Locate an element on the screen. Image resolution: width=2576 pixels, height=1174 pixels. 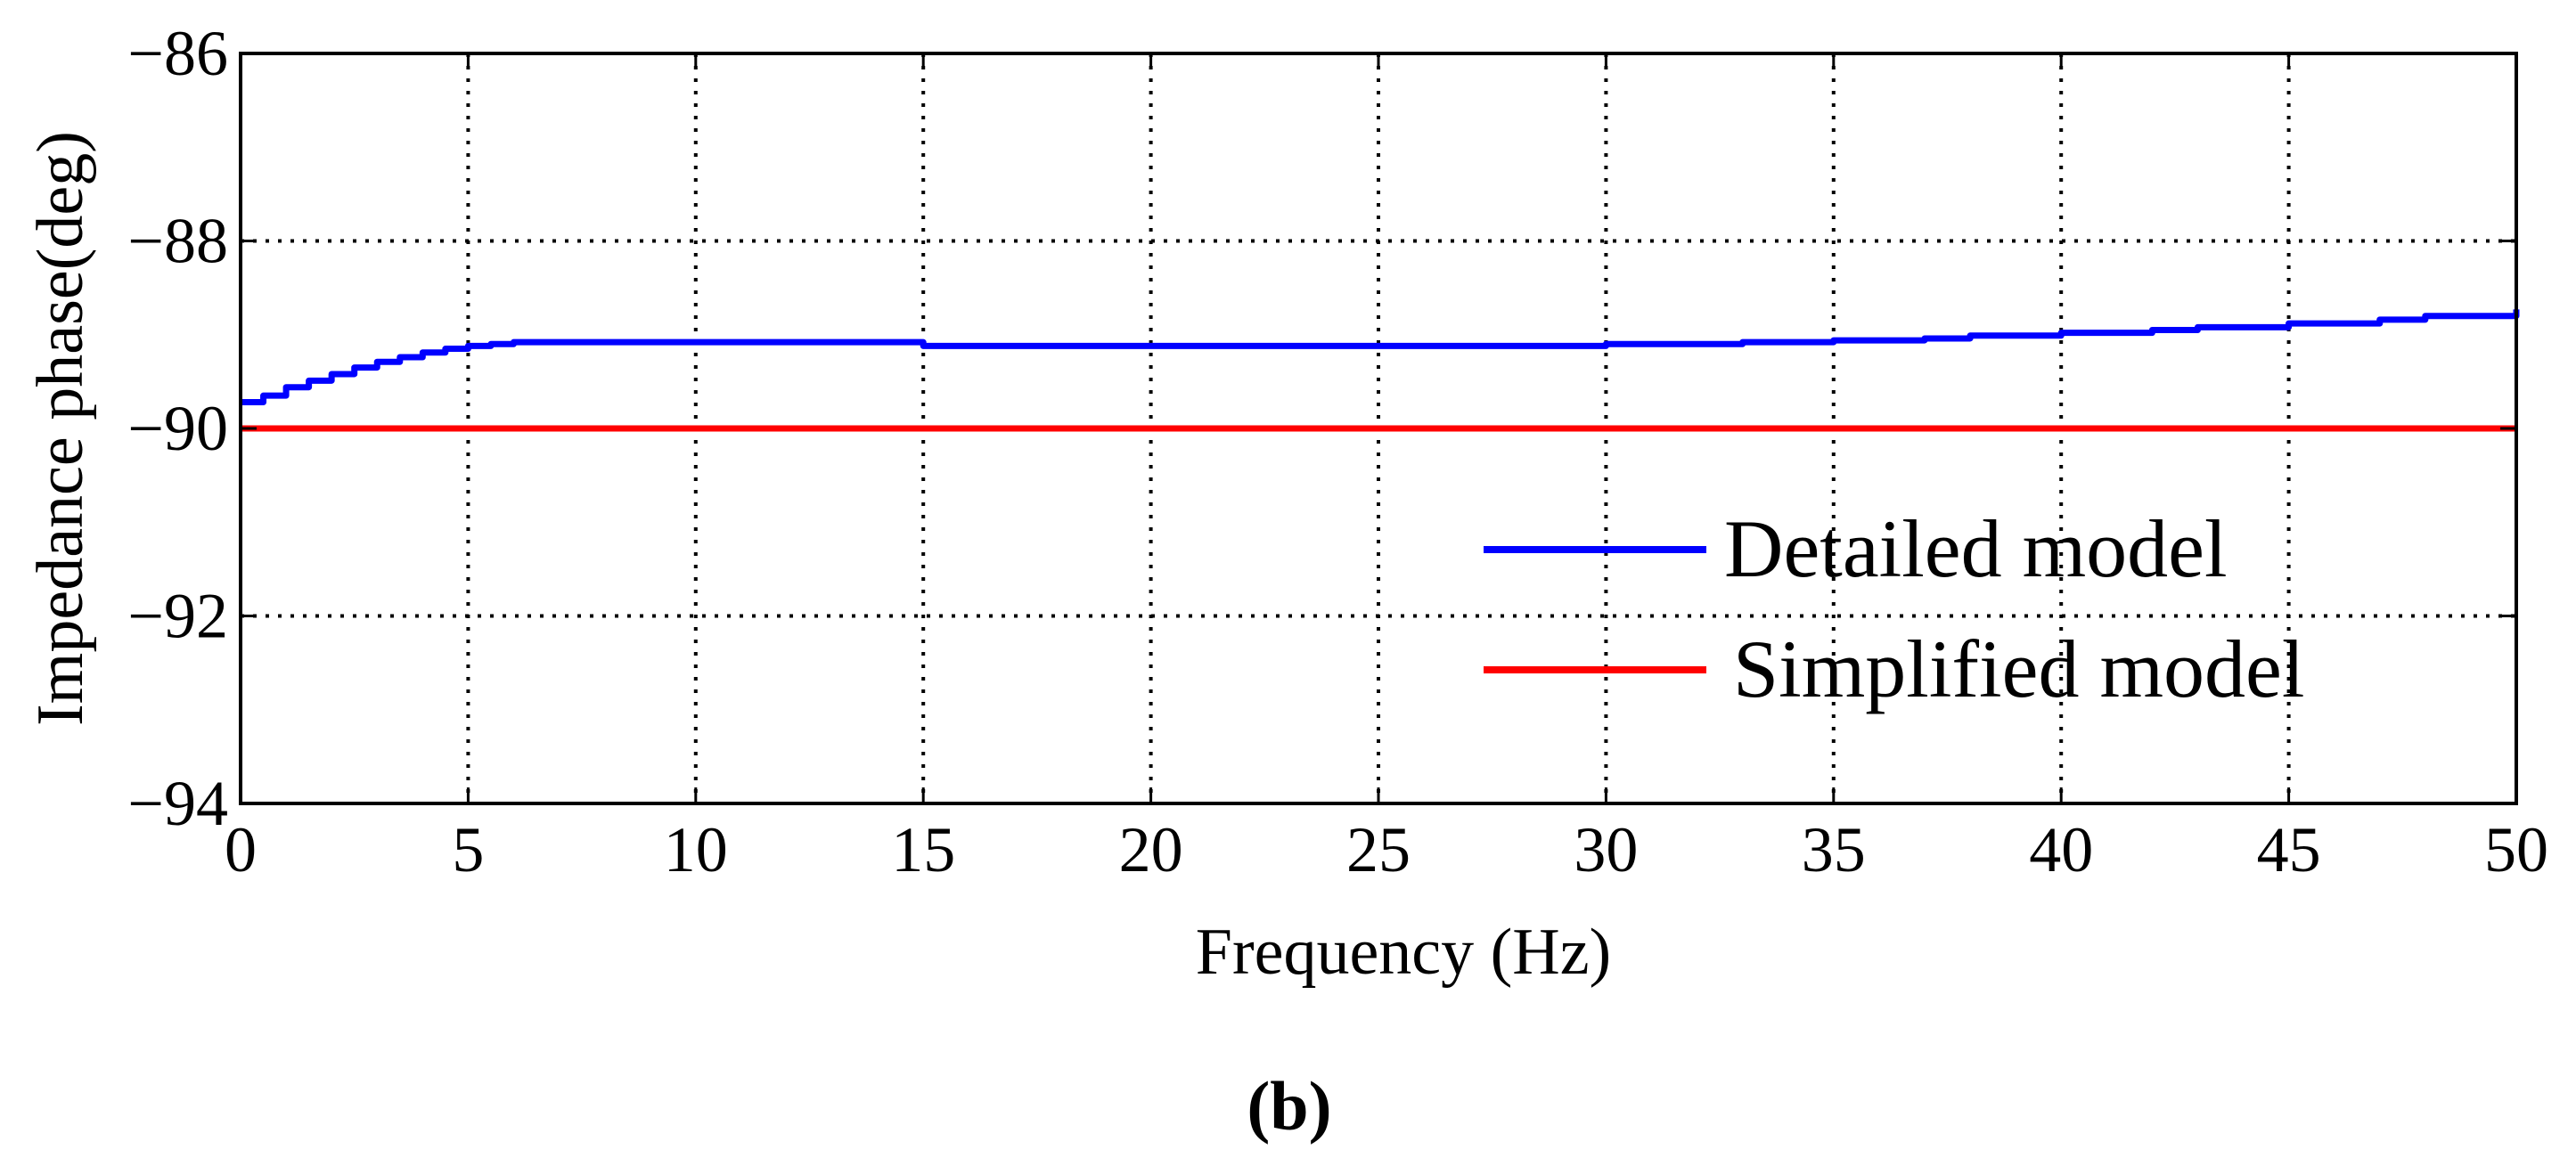
x-tick-label: 0 is located at coordinates (241, 850).